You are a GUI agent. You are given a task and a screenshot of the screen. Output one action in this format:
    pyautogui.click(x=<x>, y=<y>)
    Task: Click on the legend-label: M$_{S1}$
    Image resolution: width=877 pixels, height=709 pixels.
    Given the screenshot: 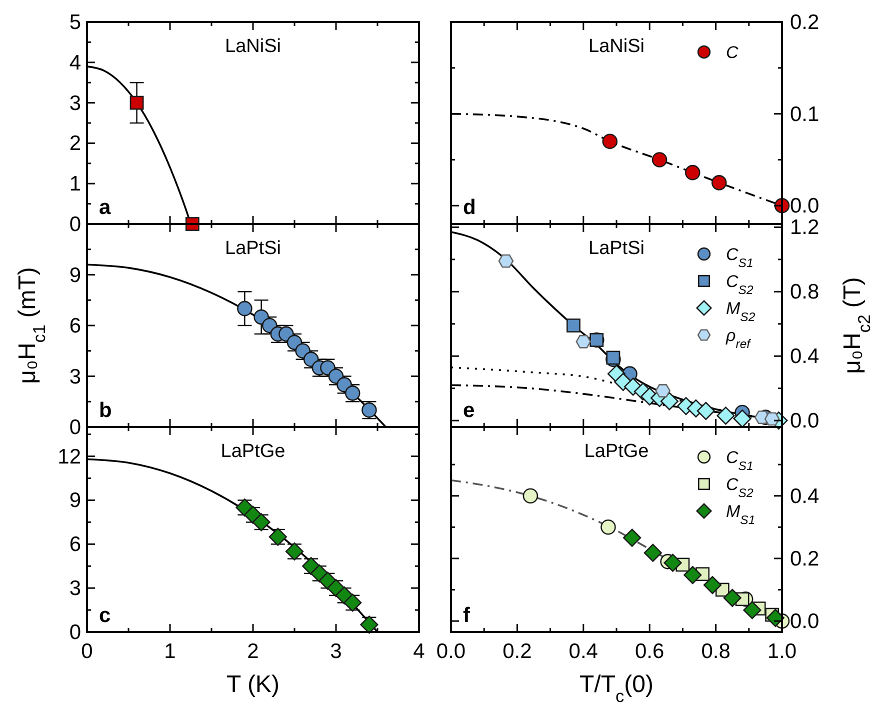 What is the action you would take?
    pyautogui.click(x=741, y=514)
    